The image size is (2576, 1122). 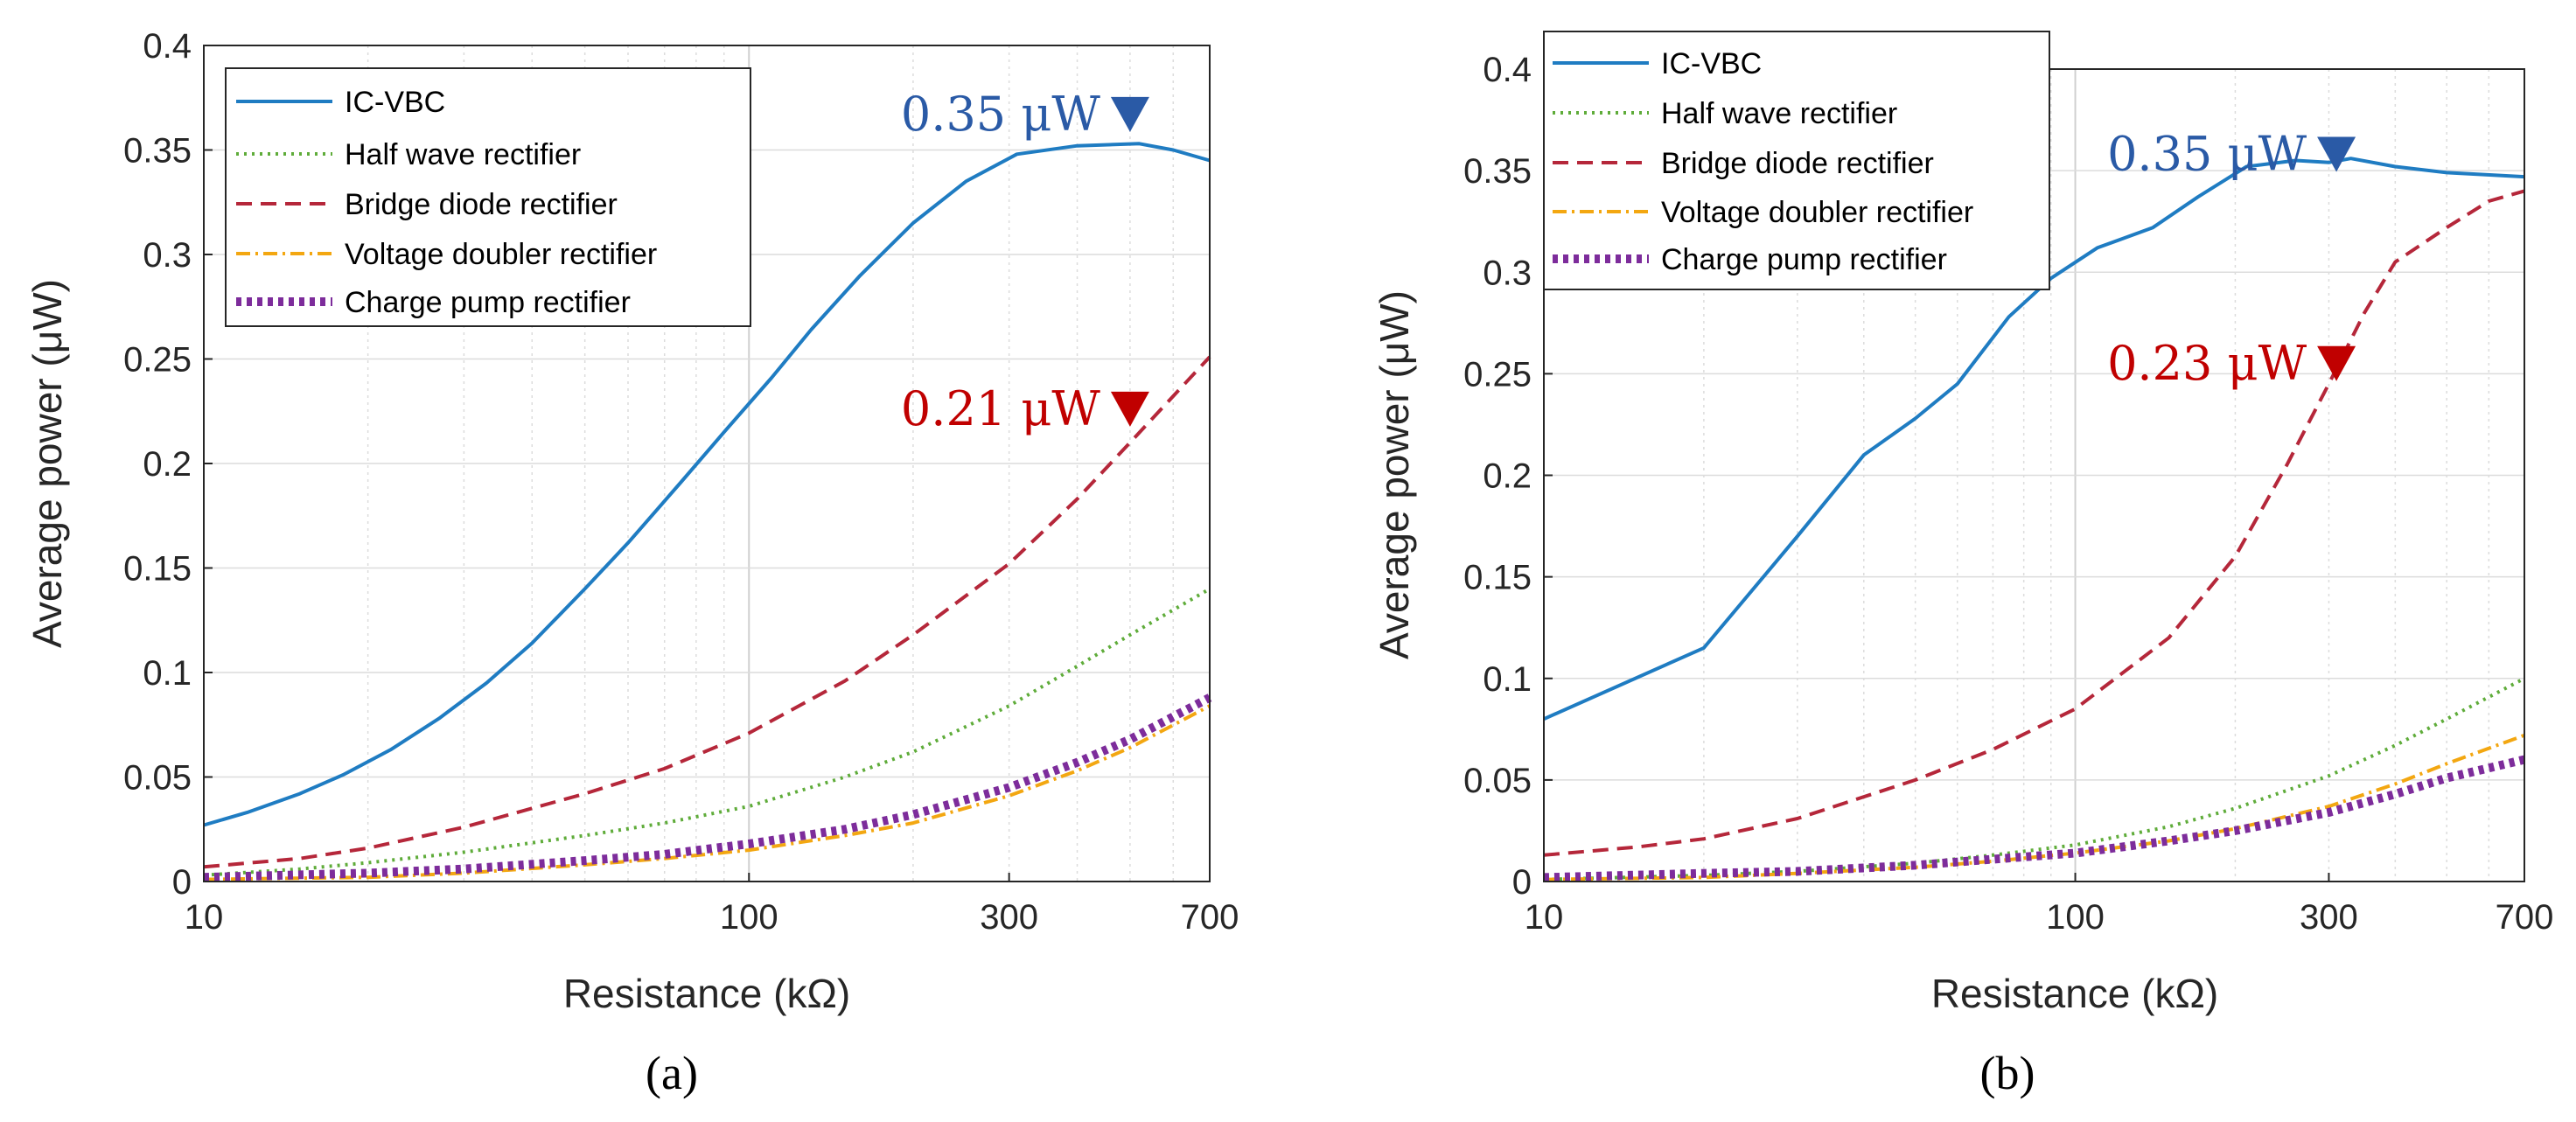 I want to click on legend-label-half-wave-a: Half wave rectifier, so click(x=463, y=154).